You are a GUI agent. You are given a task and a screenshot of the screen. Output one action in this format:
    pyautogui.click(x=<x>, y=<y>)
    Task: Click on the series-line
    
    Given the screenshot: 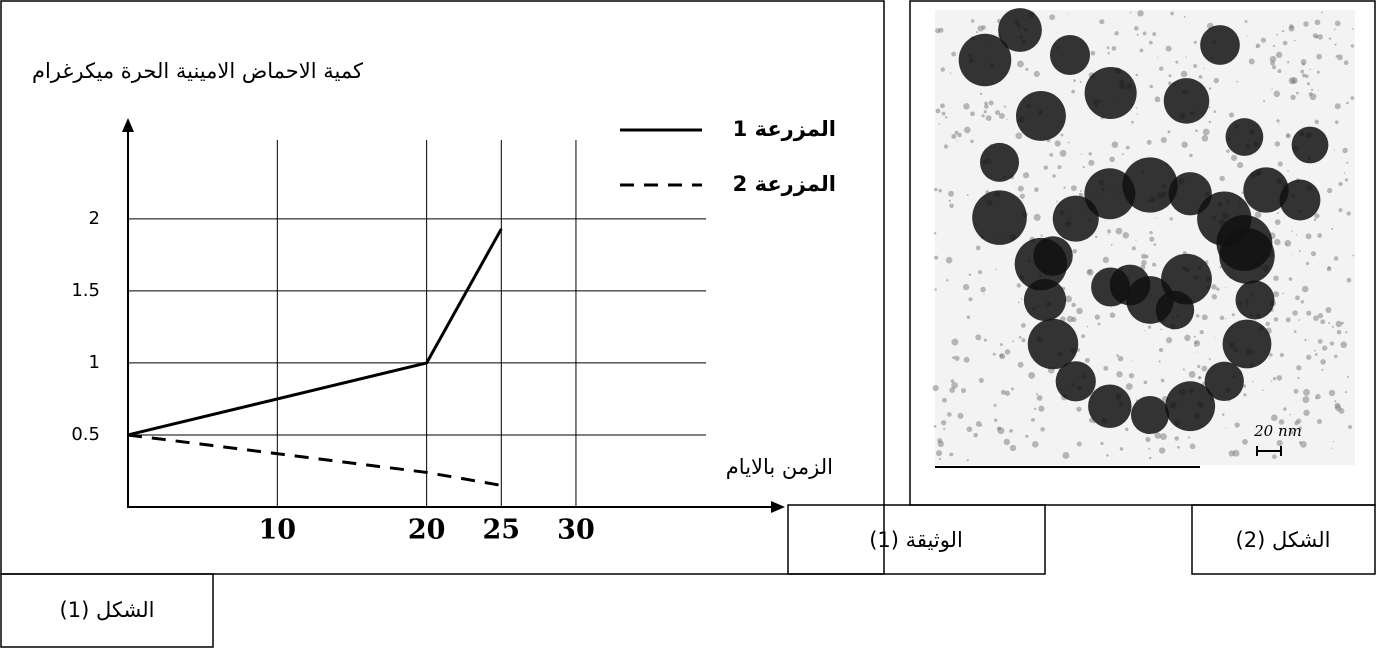 What is the action you would take?
    pyautogui.click(x=314, y=460)
    